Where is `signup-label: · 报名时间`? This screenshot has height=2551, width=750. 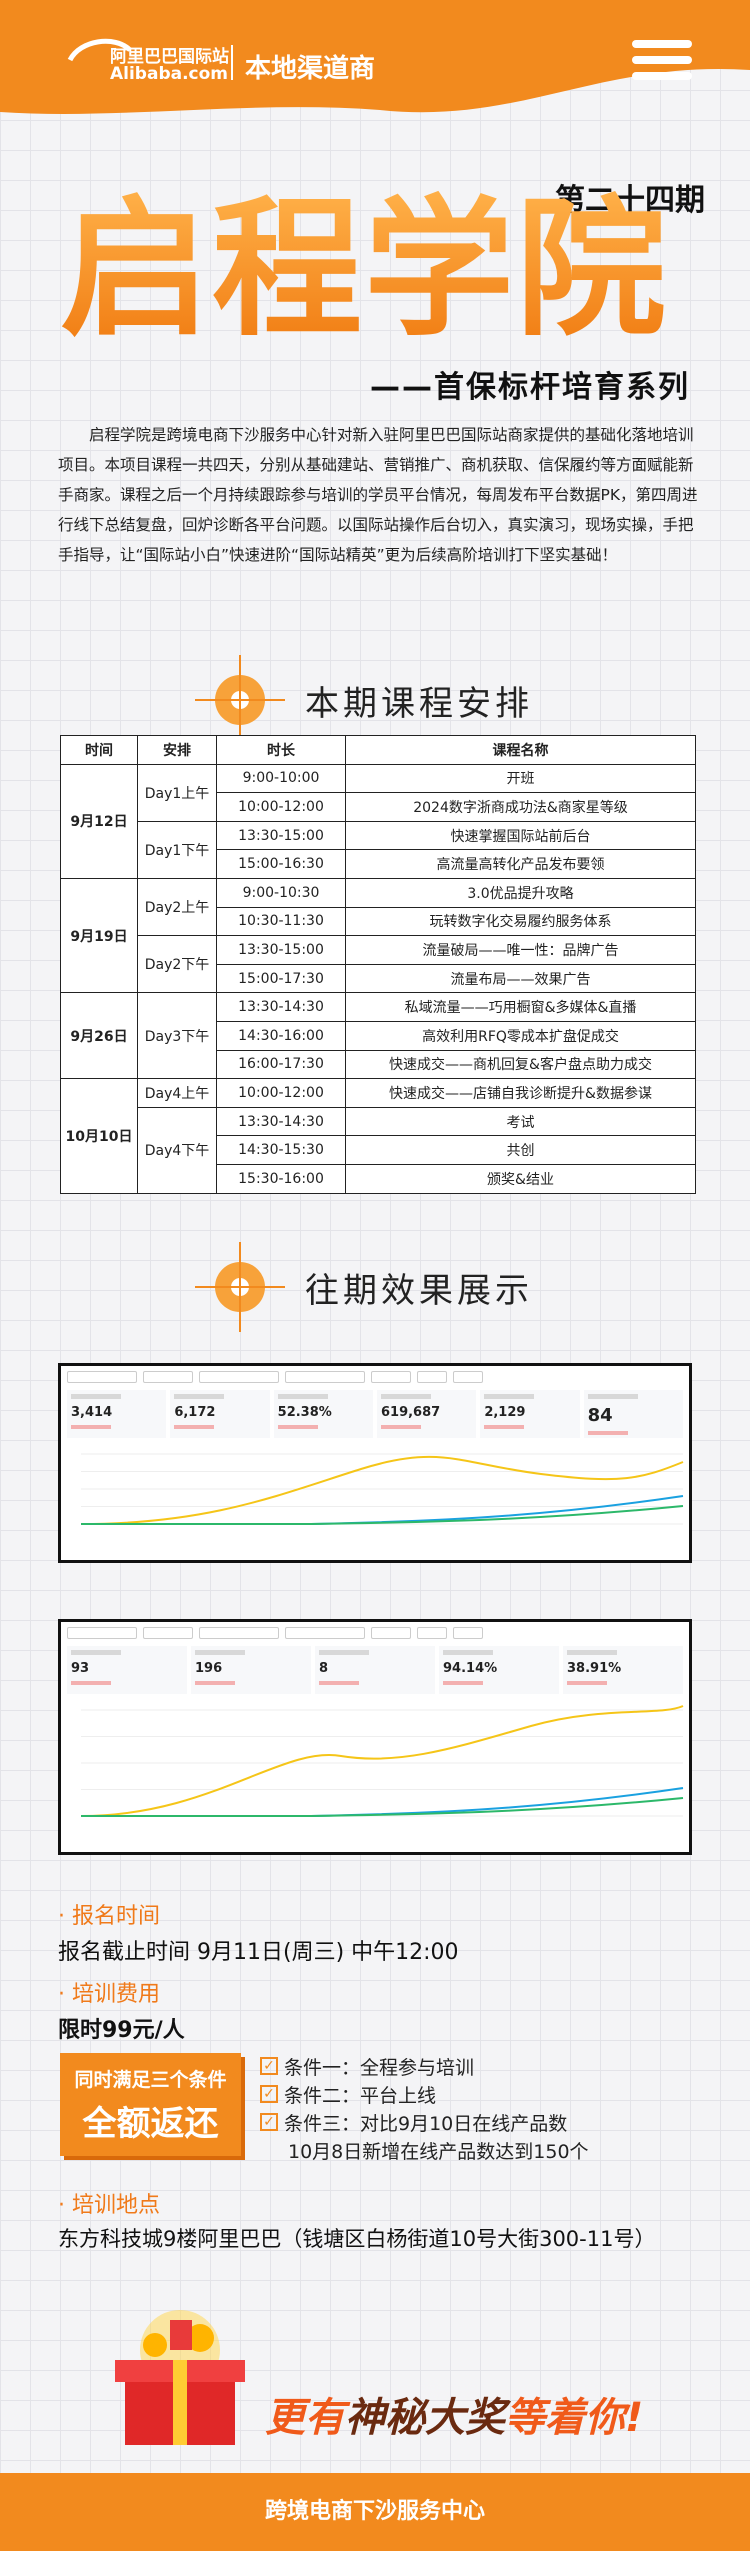
signup-label: · 报名时间 is located at coordinates (109, 1916).